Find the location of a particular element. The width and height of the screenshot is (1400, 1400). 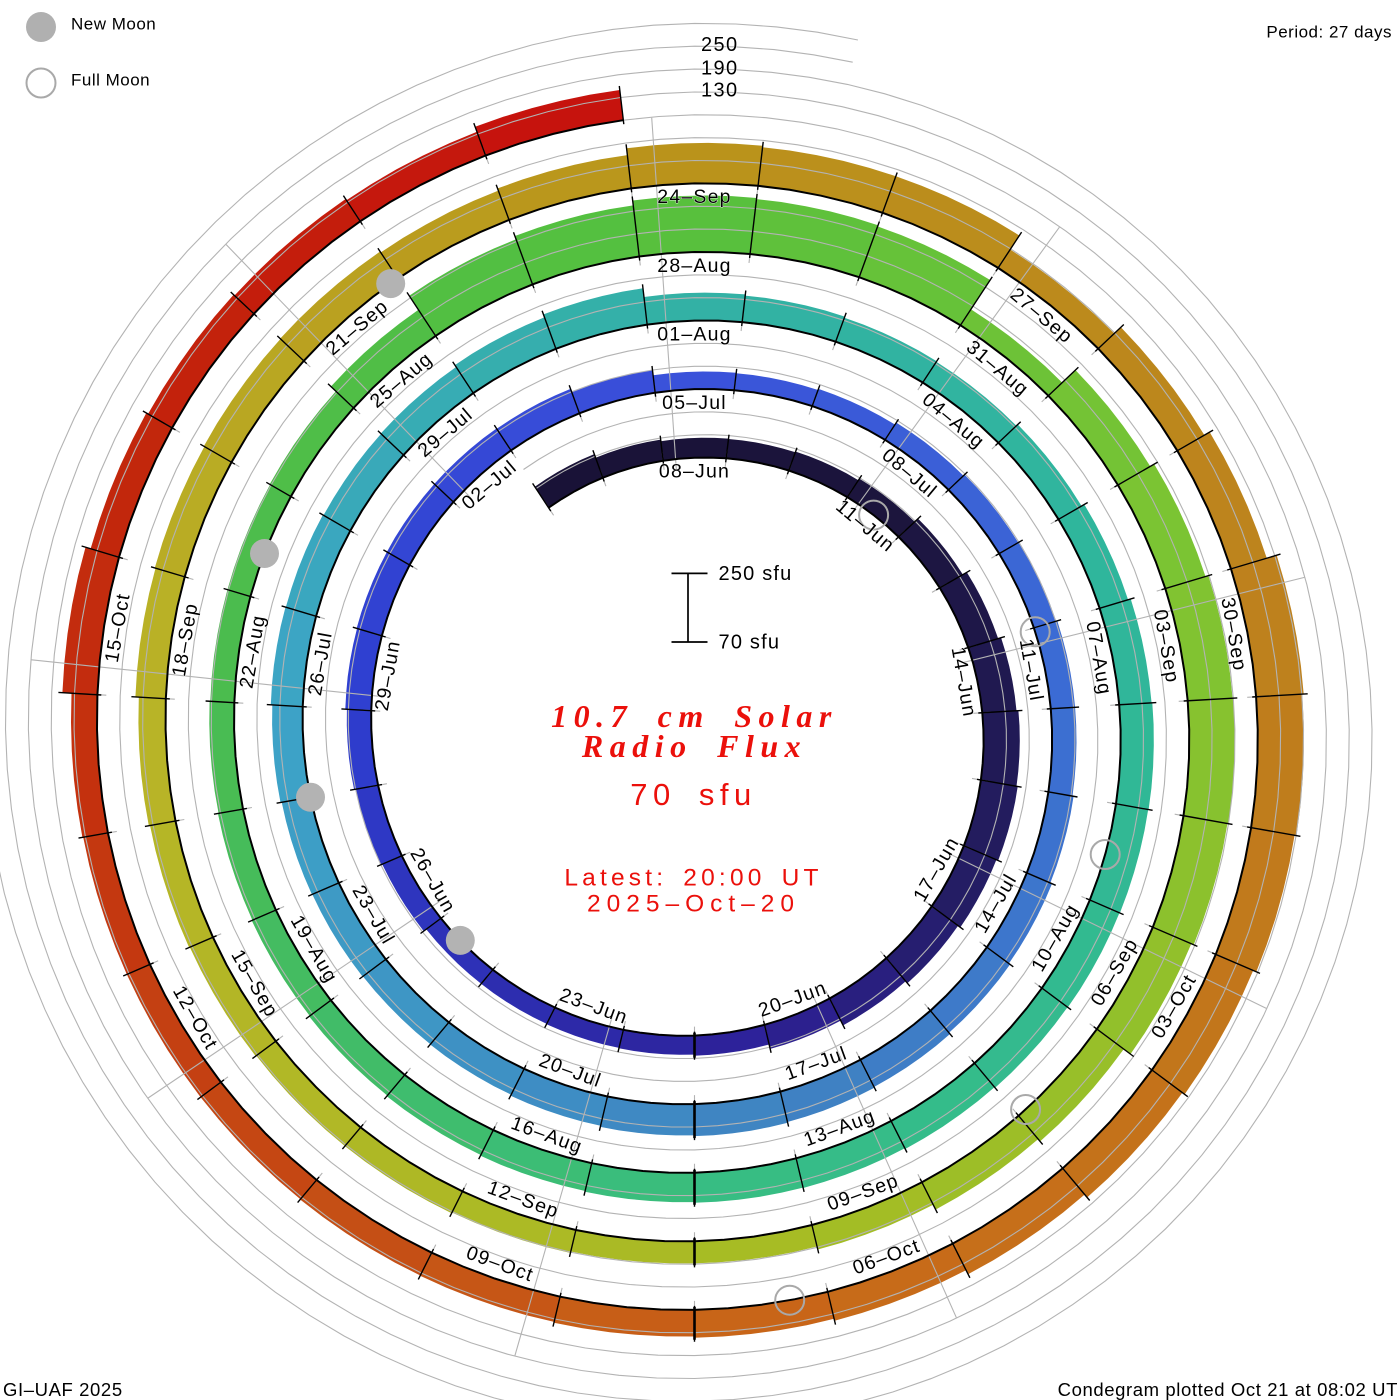

svg-text:Condegram plotted Oct 21 at 08: Condegram plotted Oct 21 at 08:02 UT is located at coordinates (1228, 1389).